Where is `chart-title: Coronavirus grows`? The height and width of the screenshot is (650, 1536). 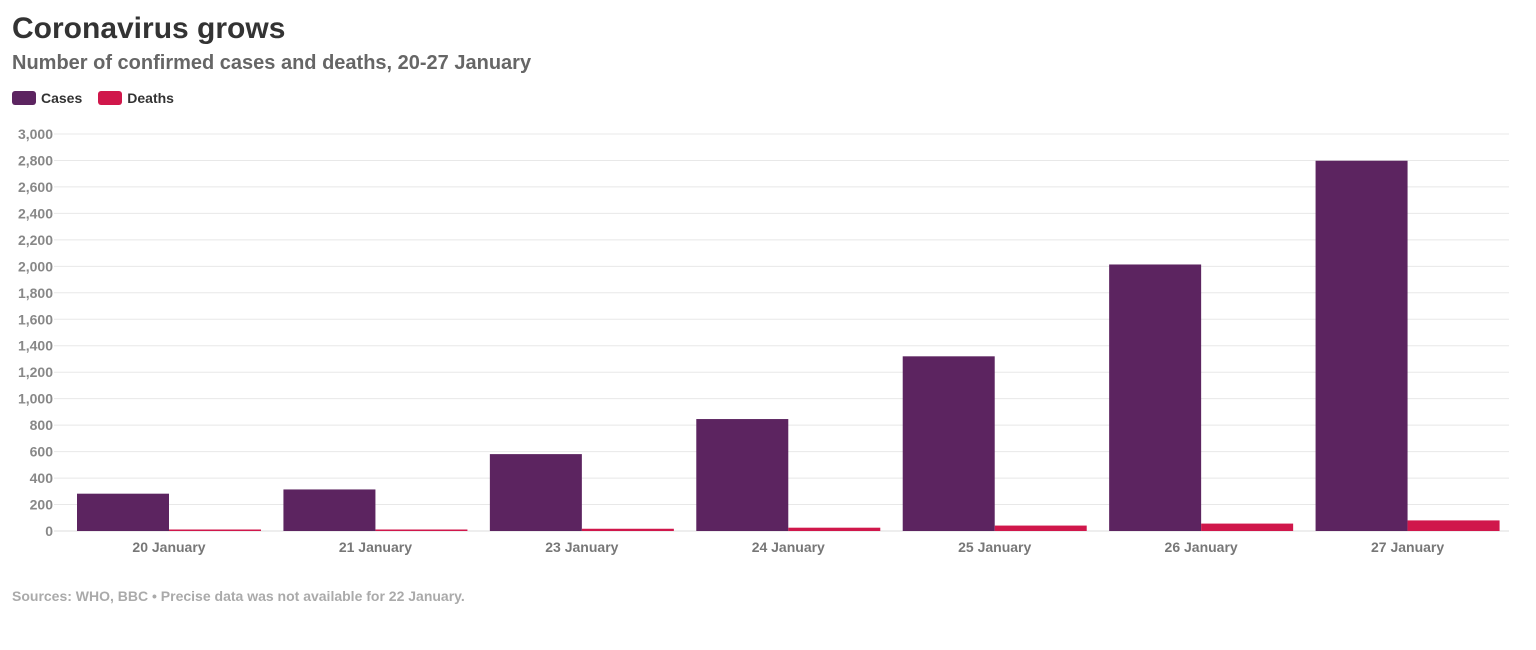 chart-title: Coronavirus grows is located at coordinates (149, 28).